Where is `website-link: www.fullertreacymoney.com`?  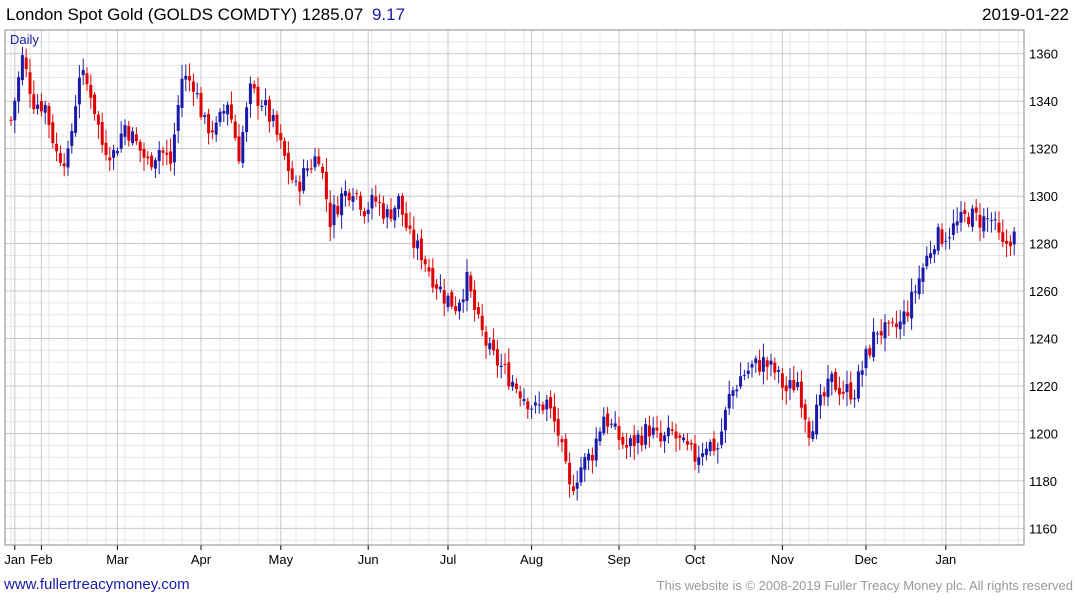 website-link: www.fullertreacymoney.com is located at coordinates (97, 584).